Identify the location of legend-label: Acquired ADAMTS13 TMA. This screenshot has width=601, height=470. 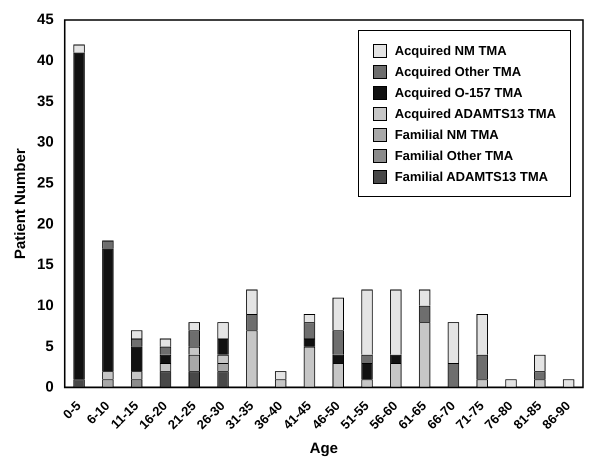
(475, 113).